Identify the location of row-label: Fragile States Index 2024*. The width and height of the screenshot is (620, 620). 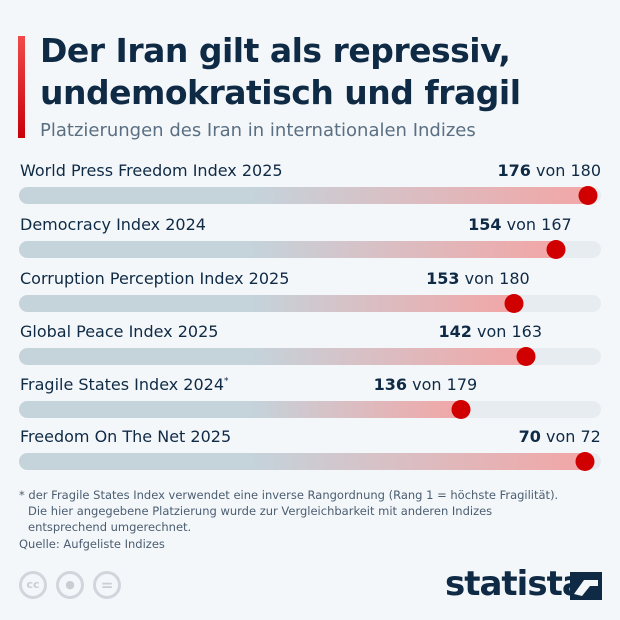
(124, 384).